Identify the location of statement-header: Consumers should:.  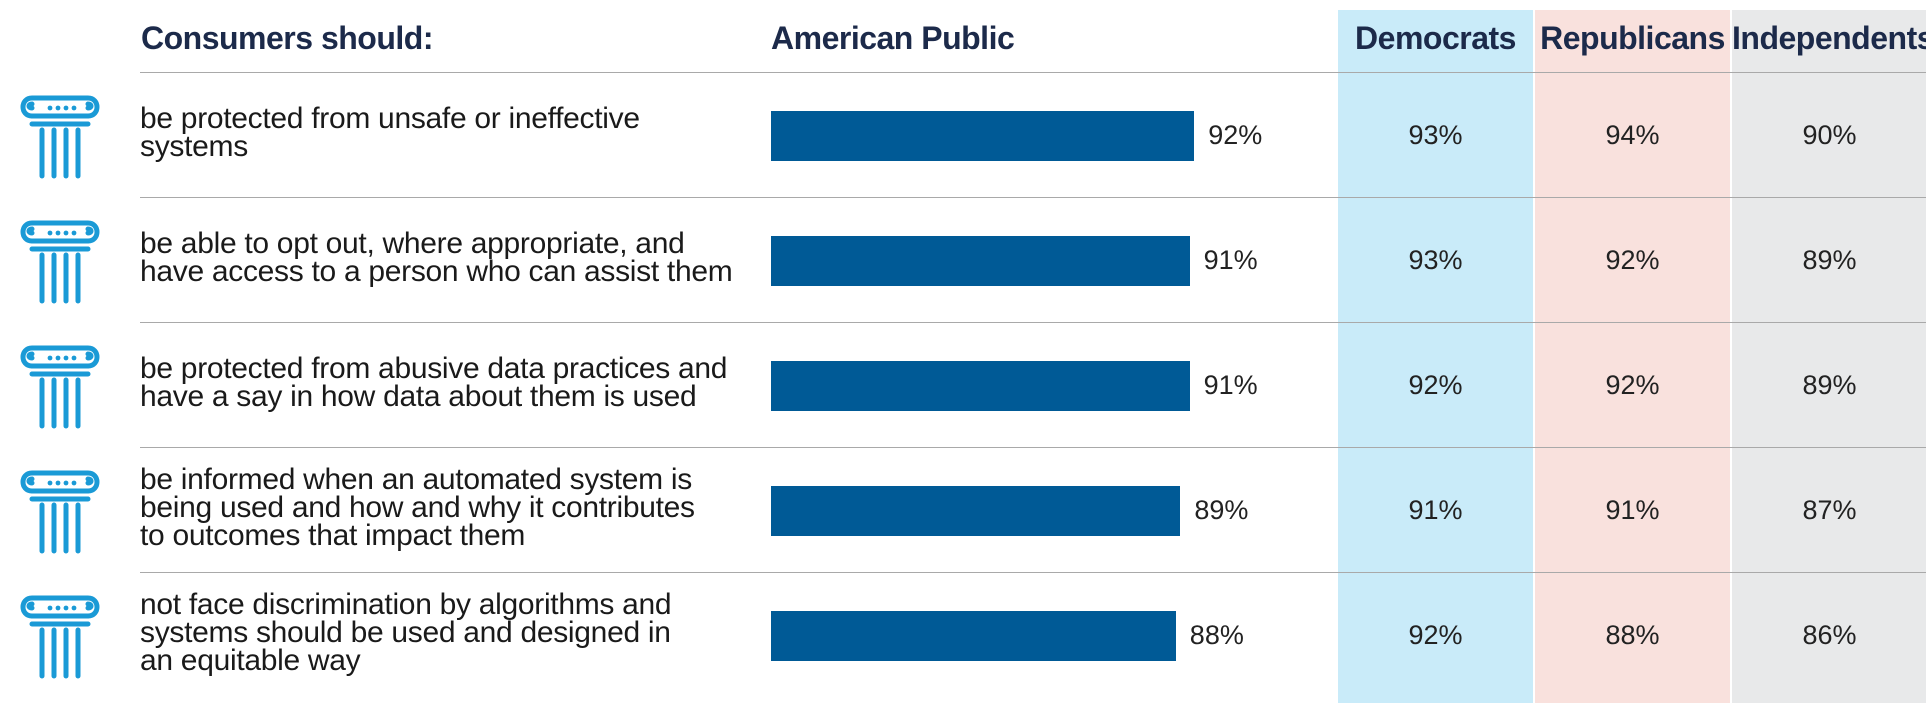
(287, 38).